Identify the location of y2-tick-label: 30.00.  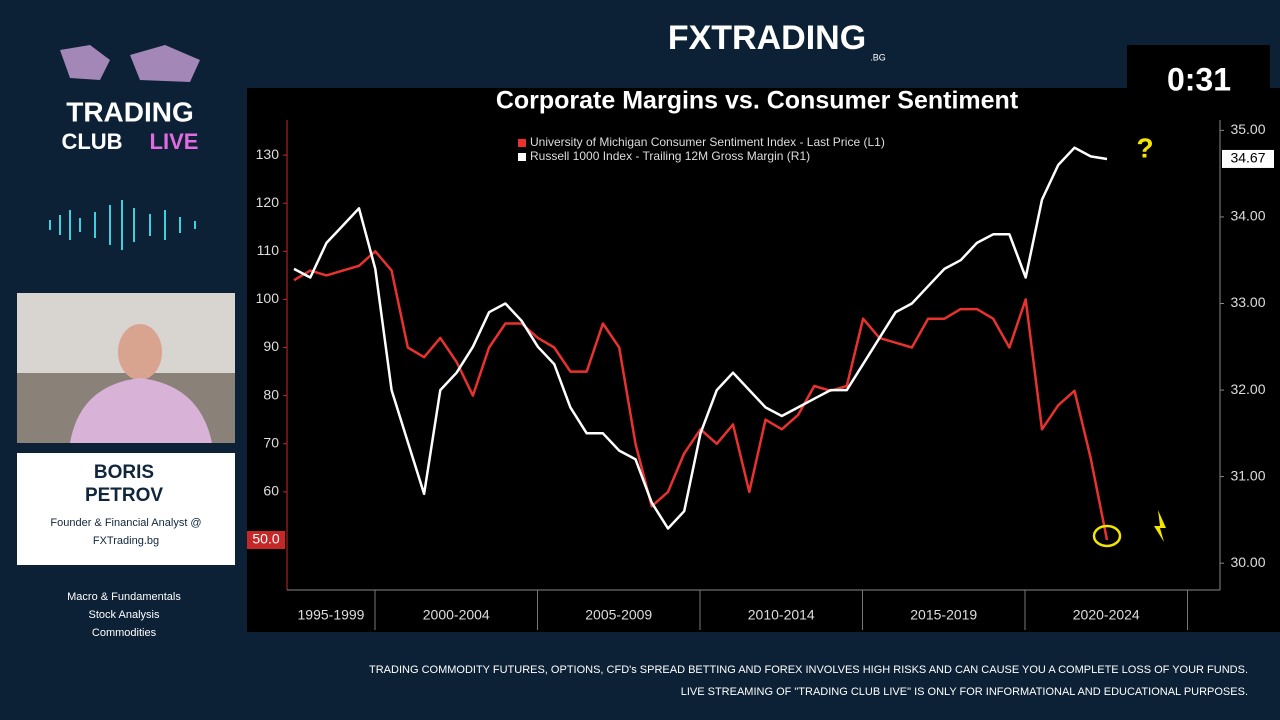
(1247, 562).